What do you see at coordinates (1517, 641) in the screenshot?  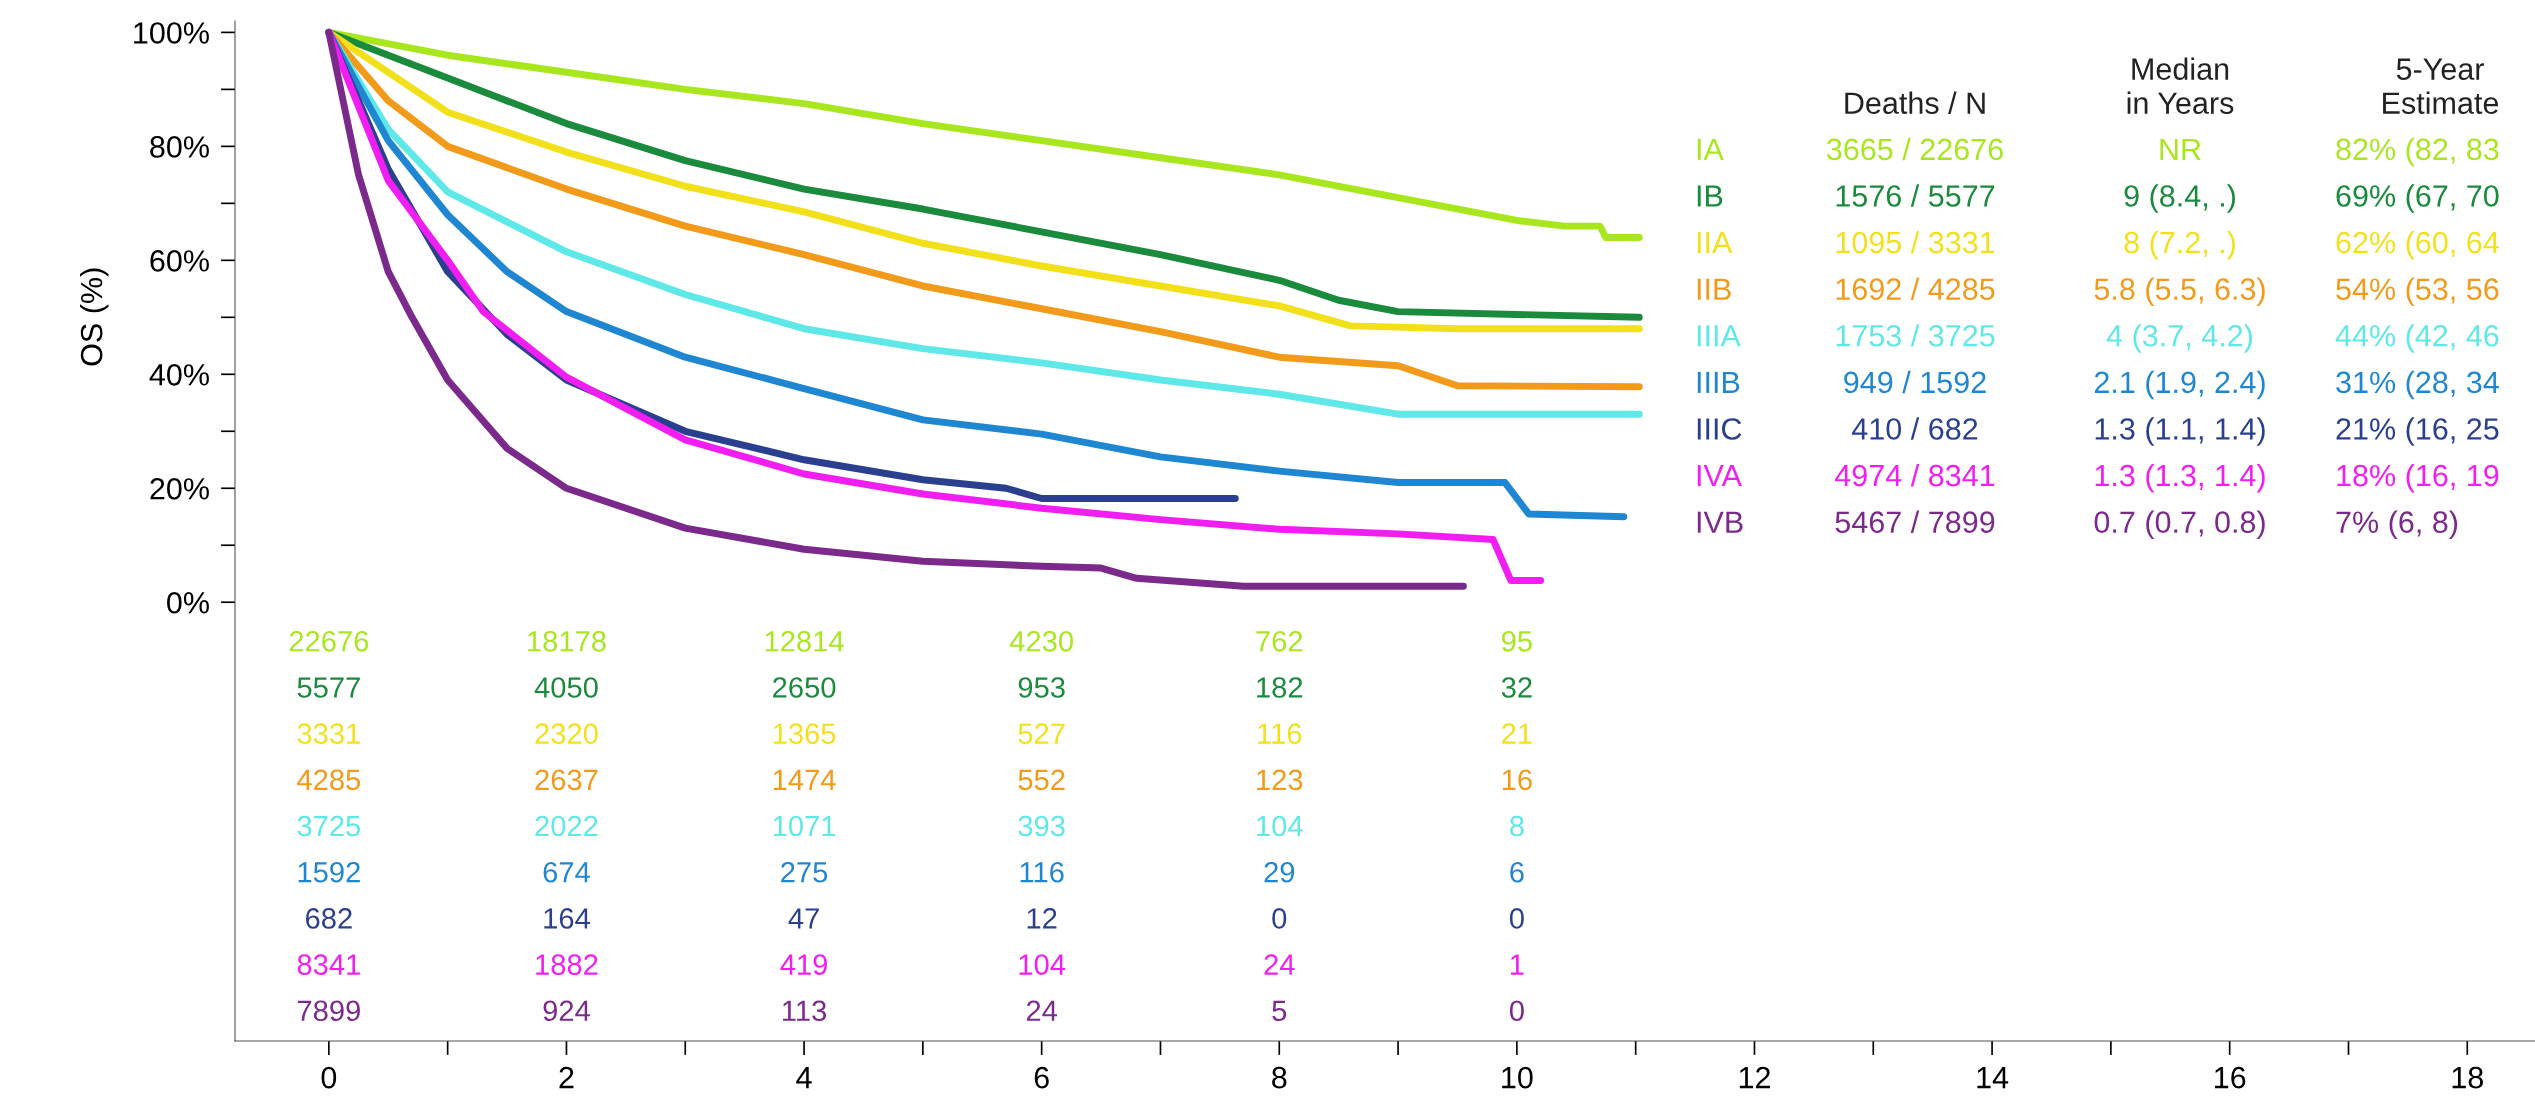 I see `annotation: 95` at bounding box center [1517, 641].